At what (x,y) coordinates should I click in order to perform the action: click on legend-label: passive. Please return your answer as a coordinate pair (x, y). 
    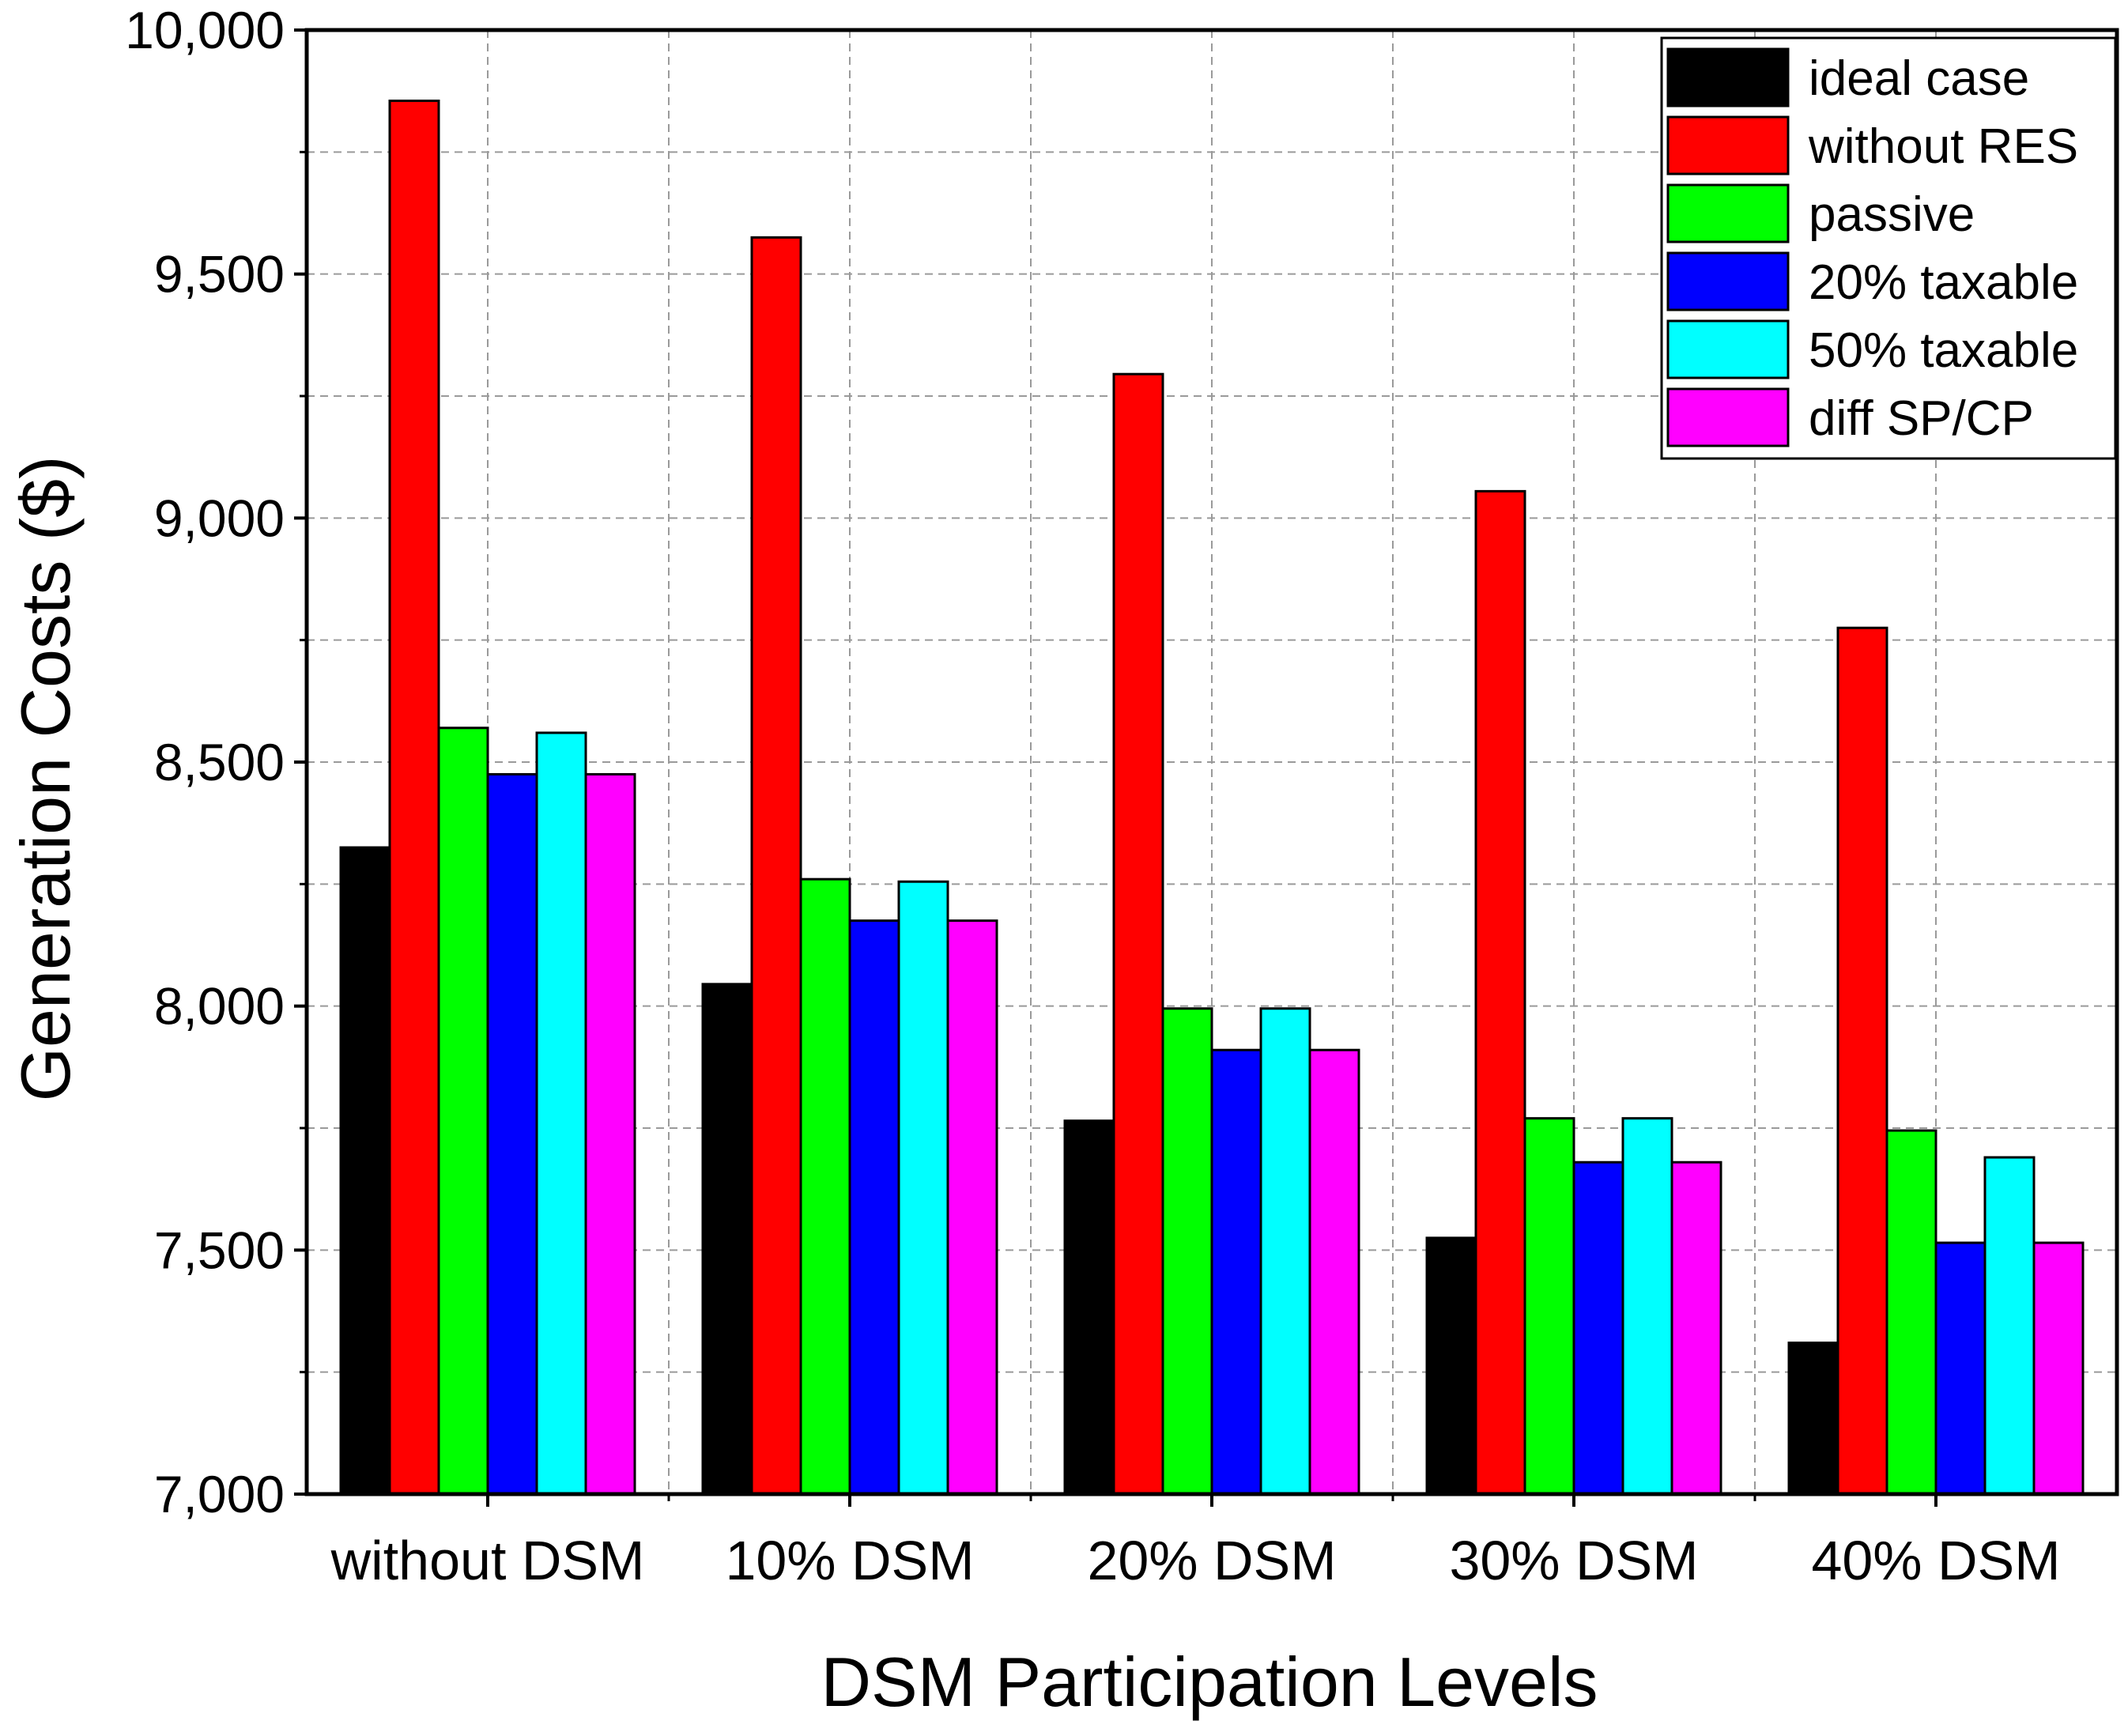
    Looking at the image, I should click on (1892, 214).